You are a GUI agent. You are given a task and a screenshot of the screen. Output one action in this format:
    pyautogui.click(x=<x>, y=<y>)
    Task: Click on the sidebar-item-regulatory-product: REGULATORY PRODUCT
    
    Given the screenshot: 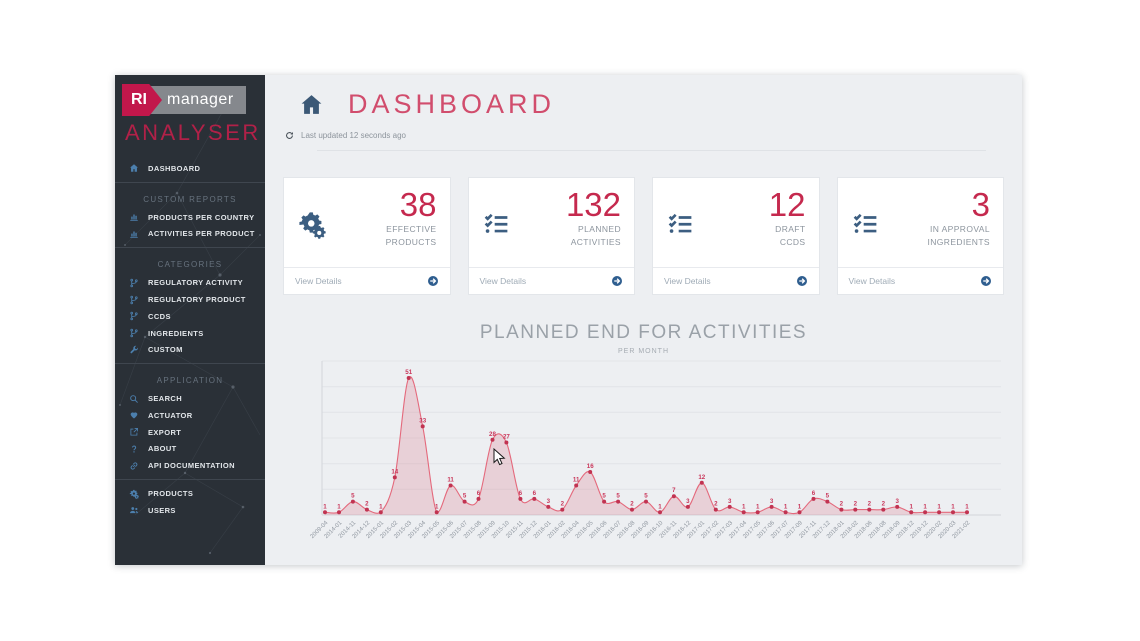 What is the action you would take?
    pyautogui.click(x=190, y=299)
    